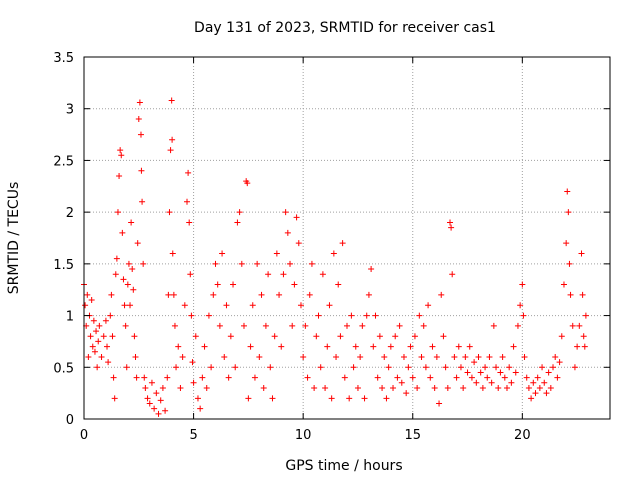 The width and height of the screenshot is (640, 480). Describe the element at coordinates (70, 317) in the screenshot. I see `y-tick-label: 1` at that location.